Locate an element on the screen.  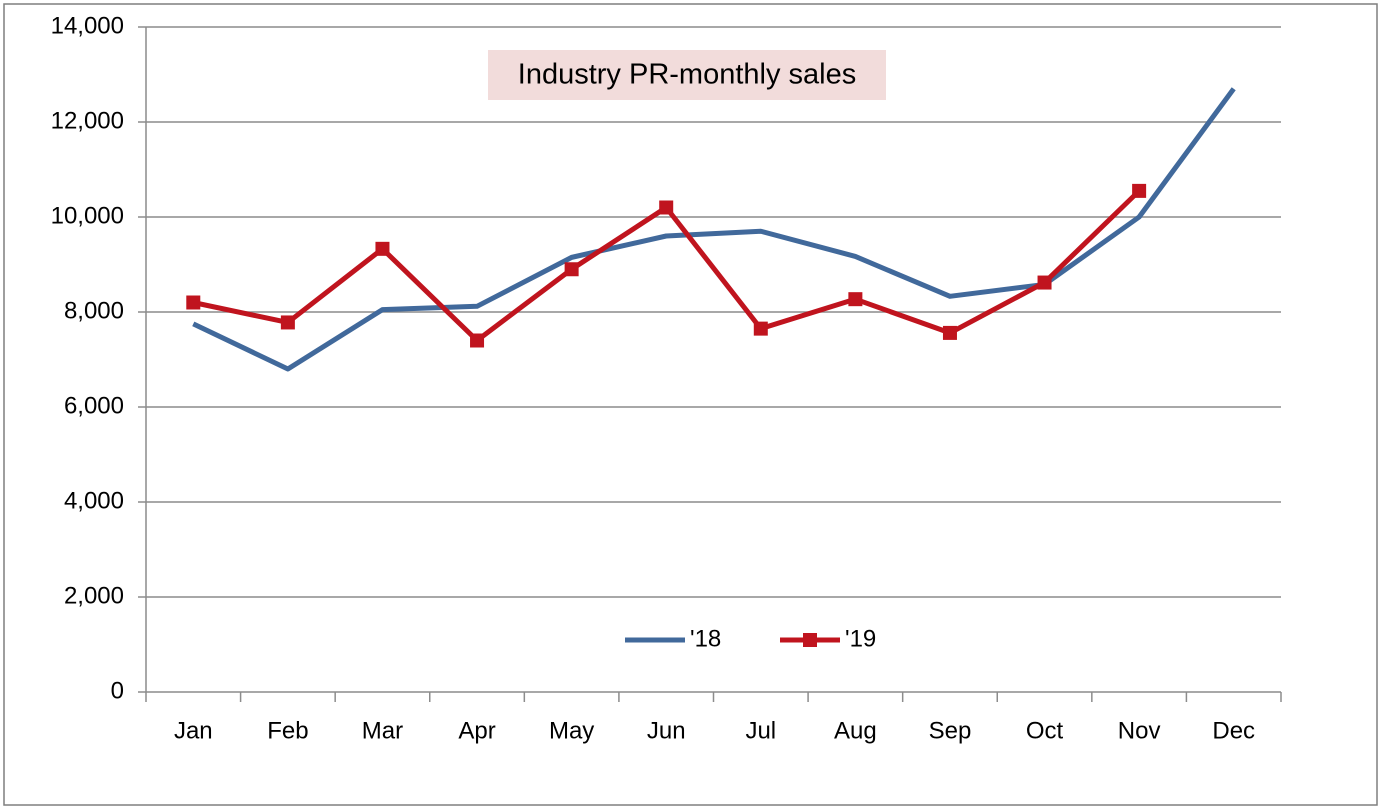
x-tick-label: May is located at coordinates (571, 730).